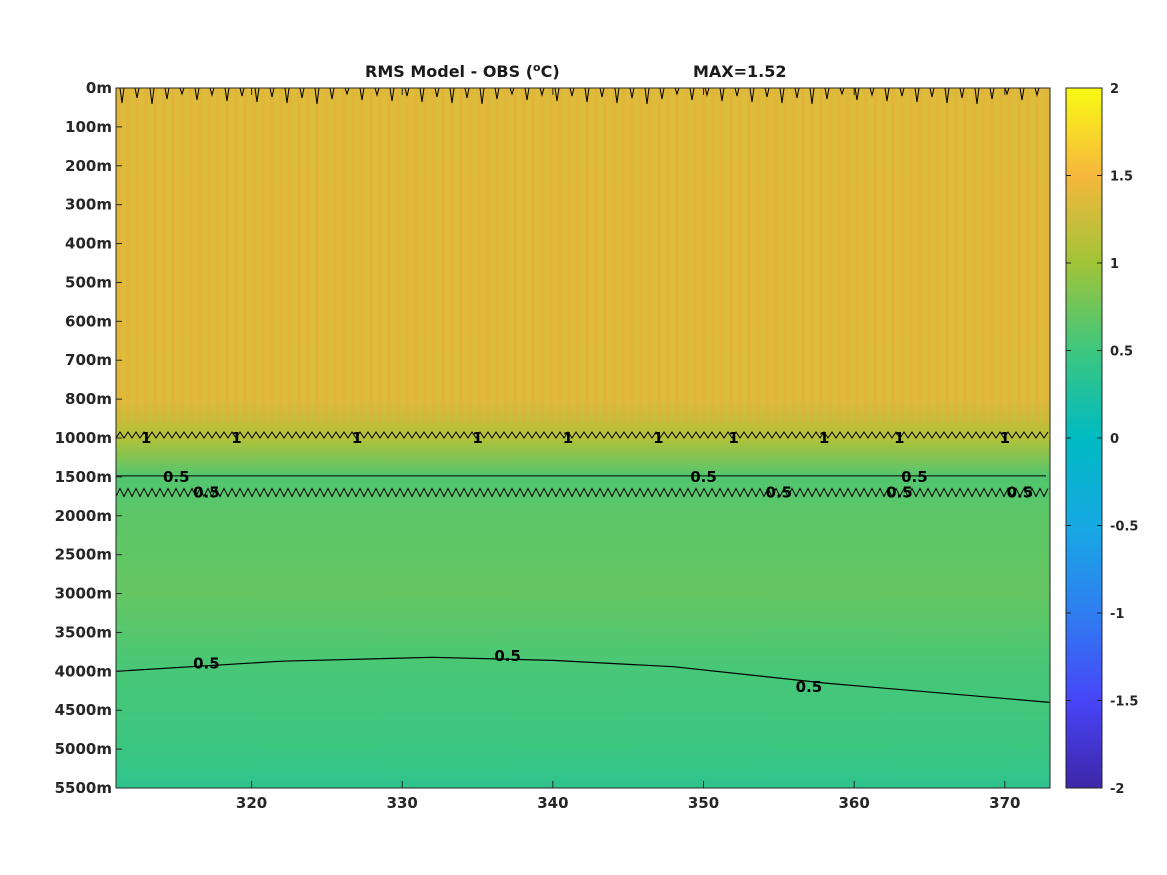 The width and height of the screenshot is (1167, 875). Describe the element at coordinates (552, 803) in the screenshot. I see `x-tick-label: 340` at that location.